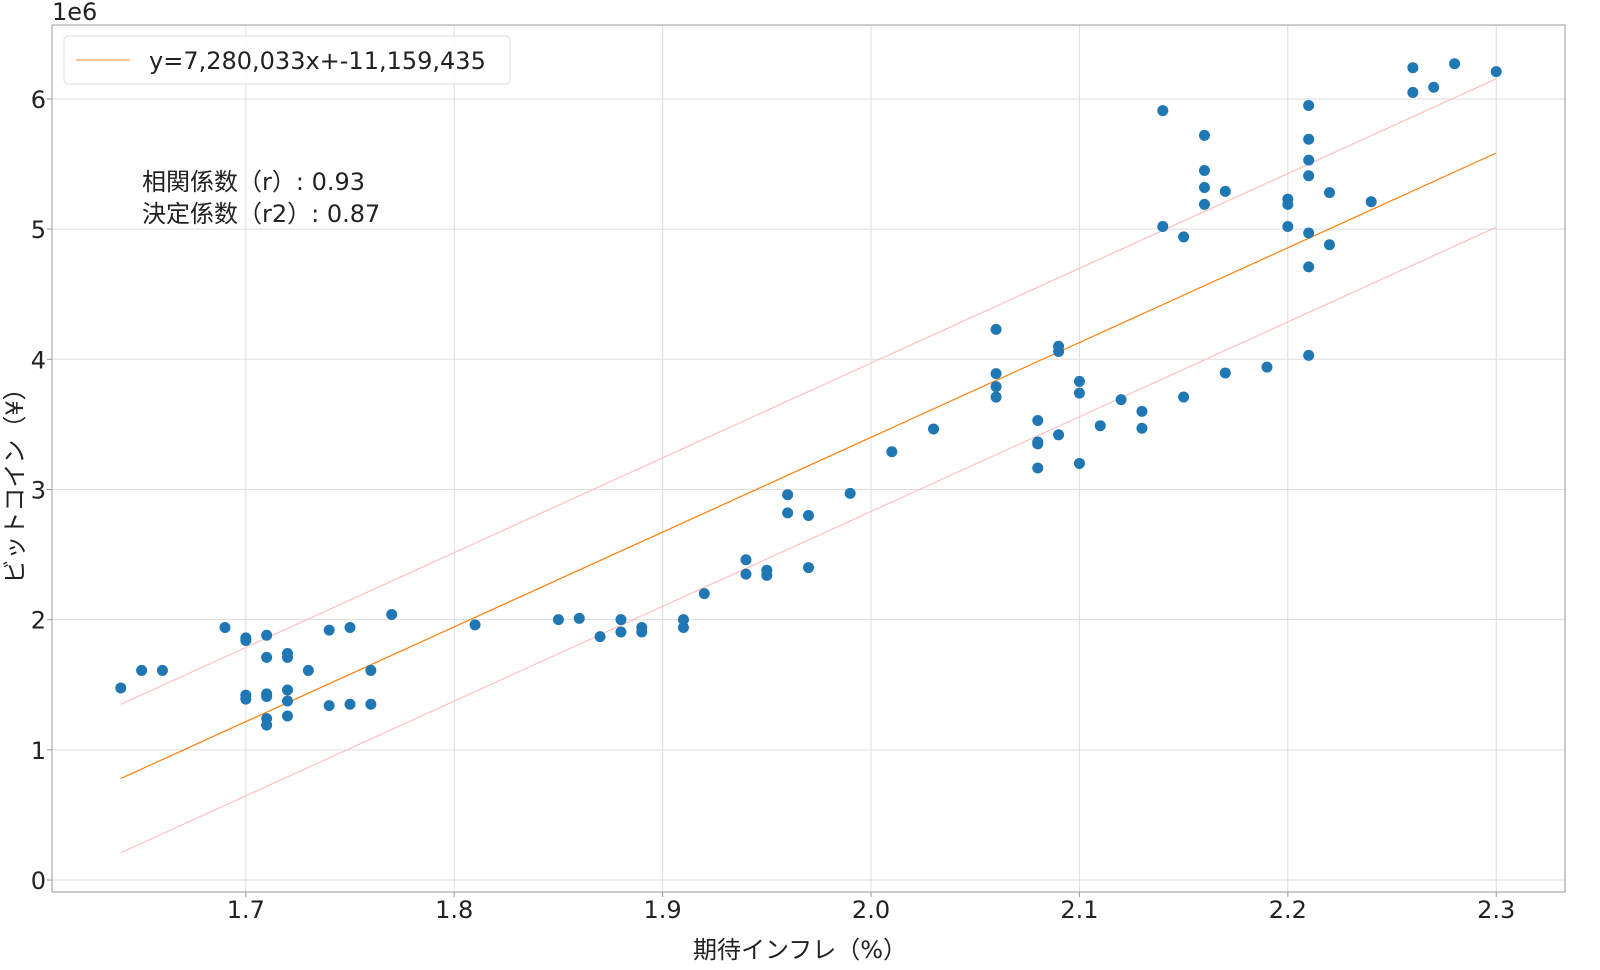  I want to click on x-tick-label: 2.3, so click(1496, 910).